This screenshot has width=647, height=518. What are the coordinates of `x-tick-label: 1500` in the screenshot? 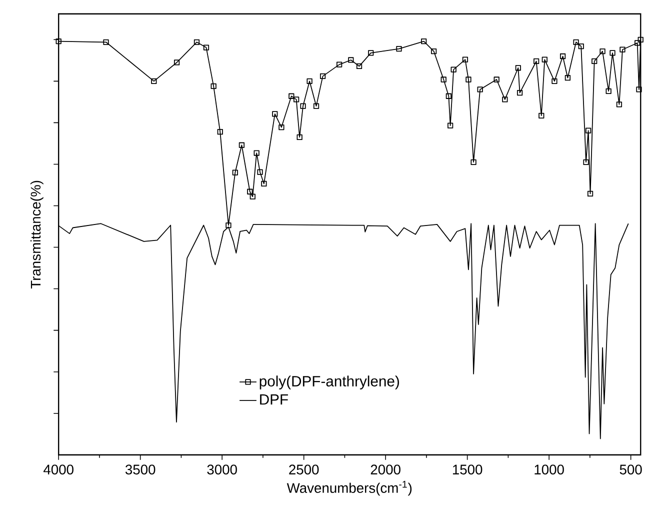 It's located at (467, 469).